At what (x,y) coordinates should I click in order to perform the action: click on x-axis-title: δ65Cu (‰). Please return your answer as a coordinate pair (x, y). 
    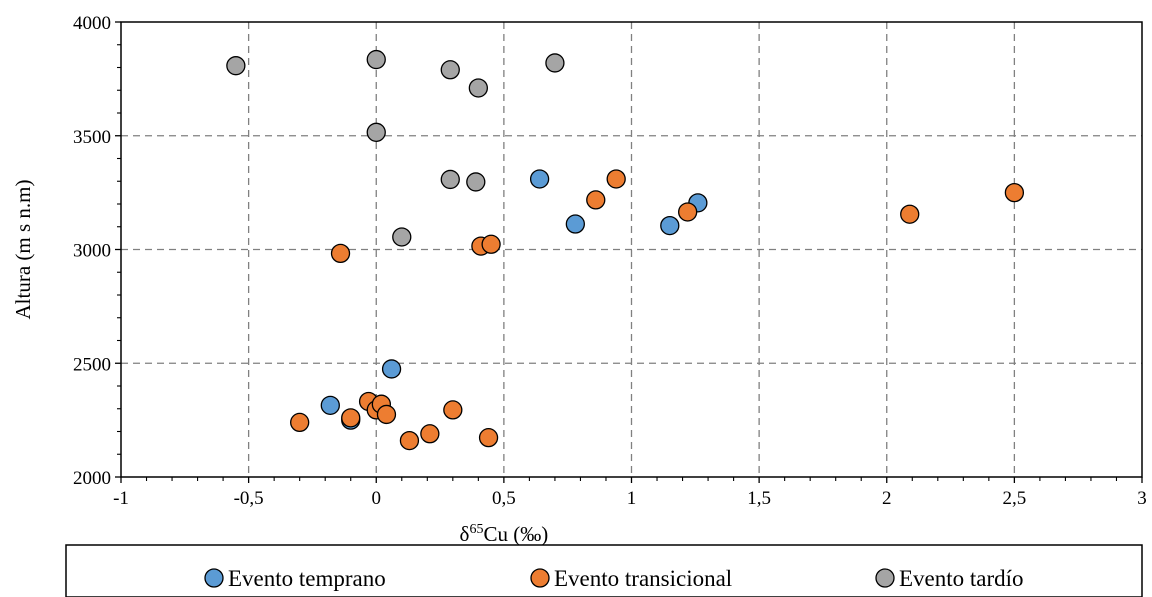
    Looking at the image, I should click on (504, 534).